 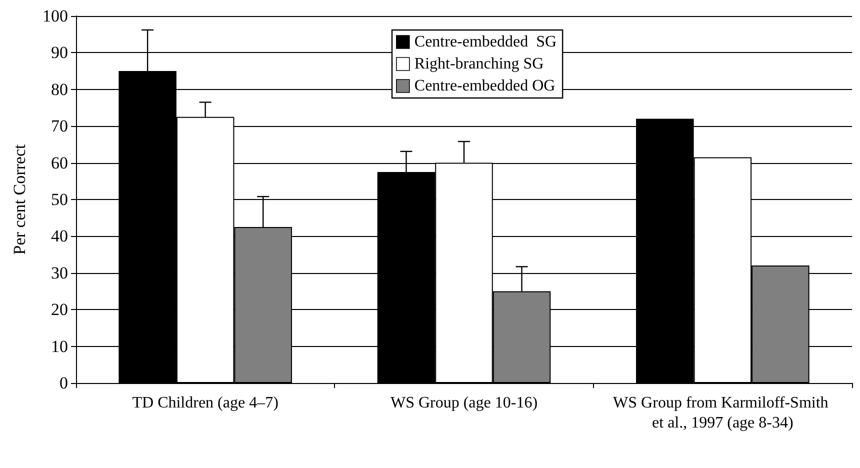 I want to click on y-tick-label: 100, so click(x=55, y=16).